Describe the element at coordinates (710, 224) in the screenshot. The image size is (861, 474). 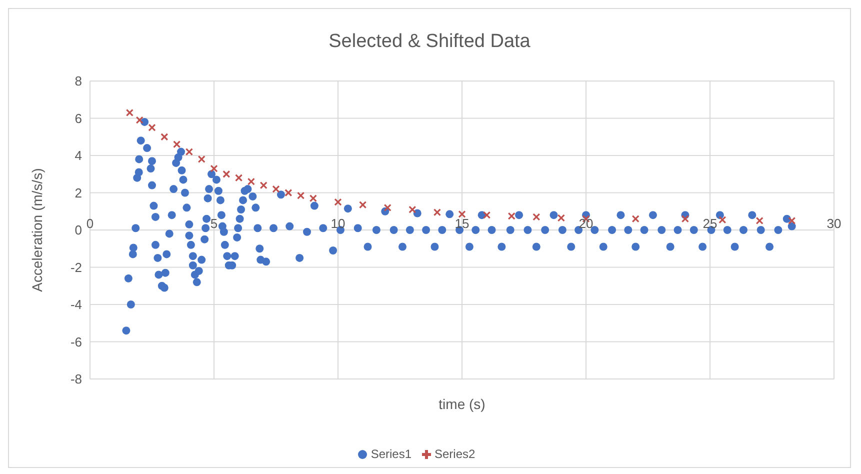
I see `x-tick-label: 25` at that location.